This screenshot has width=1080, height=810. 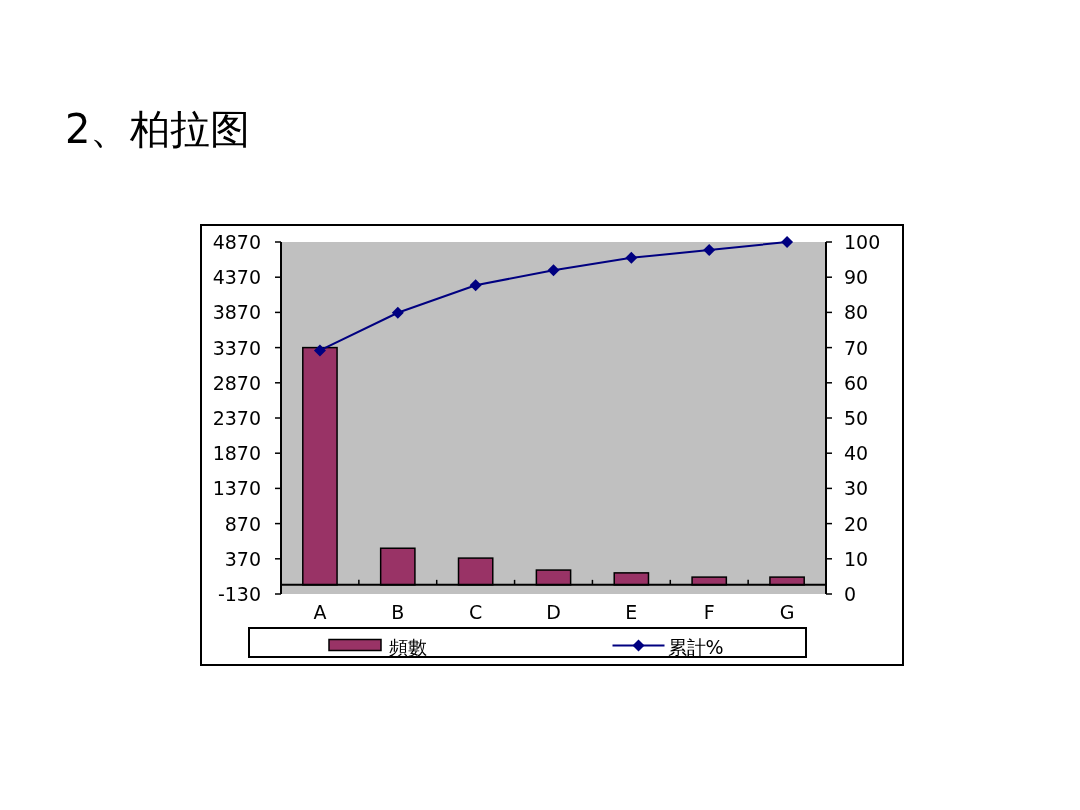 I want to click on x-tick-label: F, so click(x=709, y=612).